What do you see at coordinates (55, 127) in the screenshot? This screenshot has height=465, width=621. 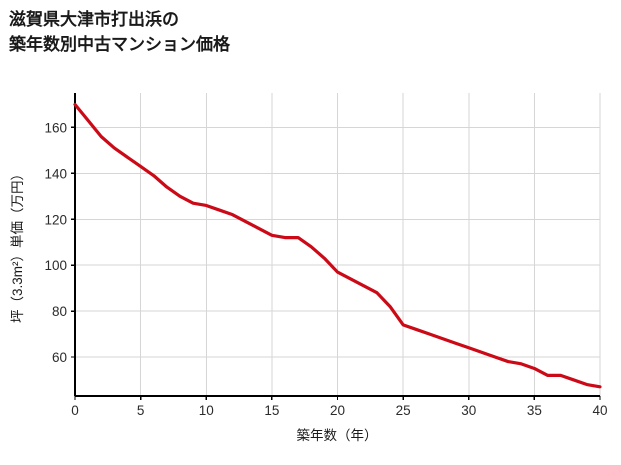 I see `y-tick-label: 160` at bounding box center [55, 127].